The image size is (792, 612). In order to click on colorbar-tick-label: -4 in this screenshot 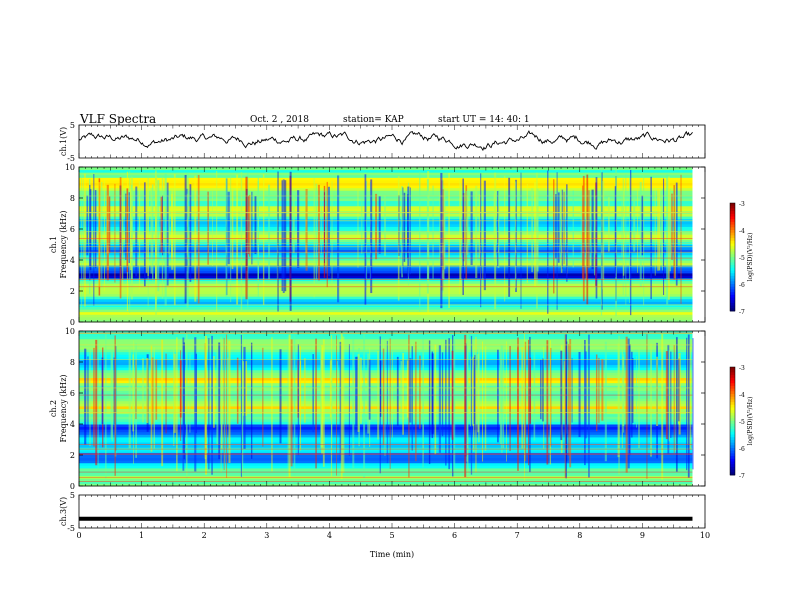, I will do `click(742, 395)`.